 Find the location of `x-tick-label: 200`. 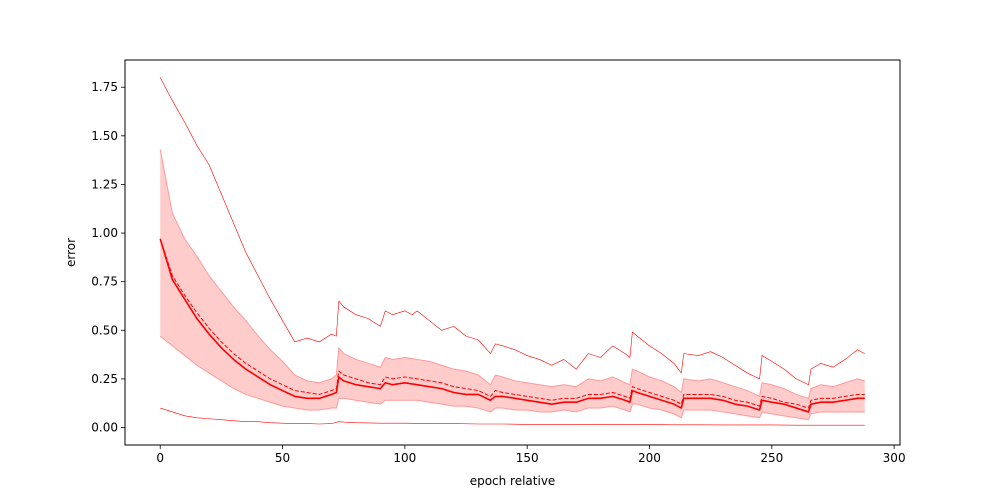

x-tick-label: 200 is located at coordinates (649, 458).